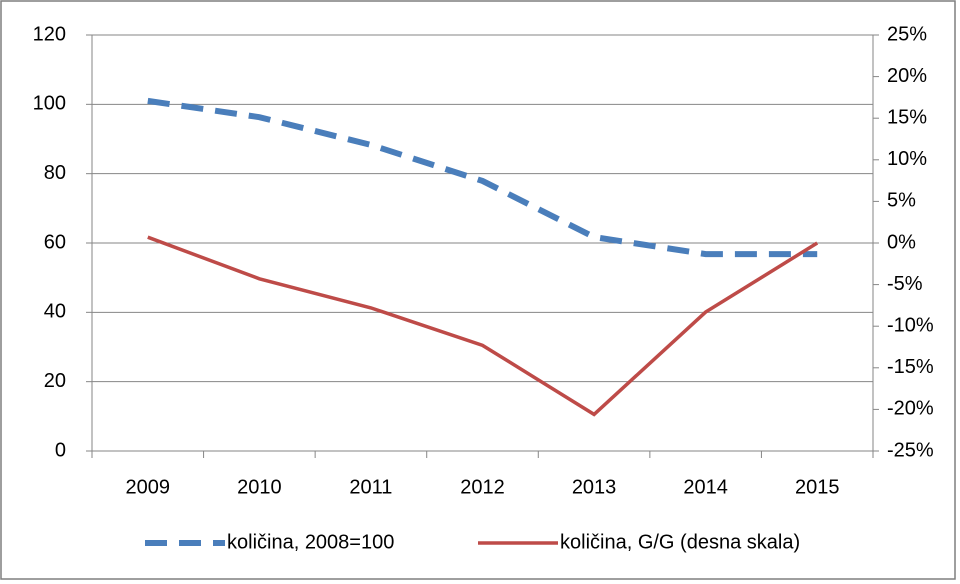 Image resolution: width=960 pixels, height=584 pixels. Describe the element at coordinates (905, 284) in the screenshot. I see `y2-tick-label: -5%` at that location.